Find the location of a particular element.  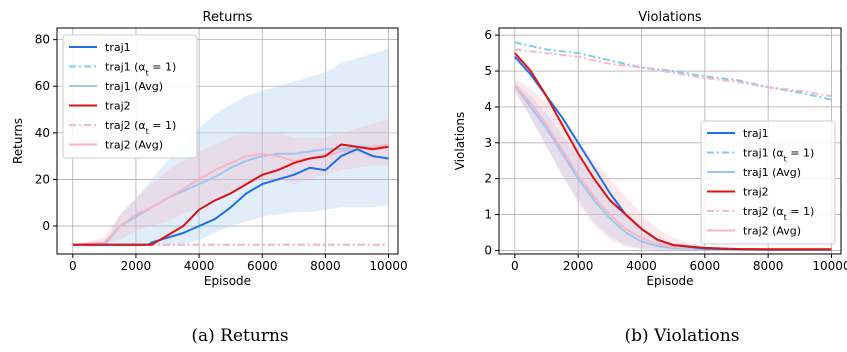

violations-ytick-label-0: 0 is located at coordinates (488, 250).